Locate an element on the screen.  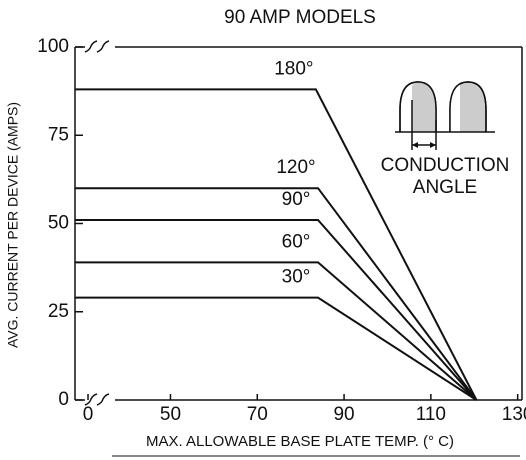
y-axis-label: AVG. CURRENT PER DEVICE (AMPS) is located at coordinates (13, 225).